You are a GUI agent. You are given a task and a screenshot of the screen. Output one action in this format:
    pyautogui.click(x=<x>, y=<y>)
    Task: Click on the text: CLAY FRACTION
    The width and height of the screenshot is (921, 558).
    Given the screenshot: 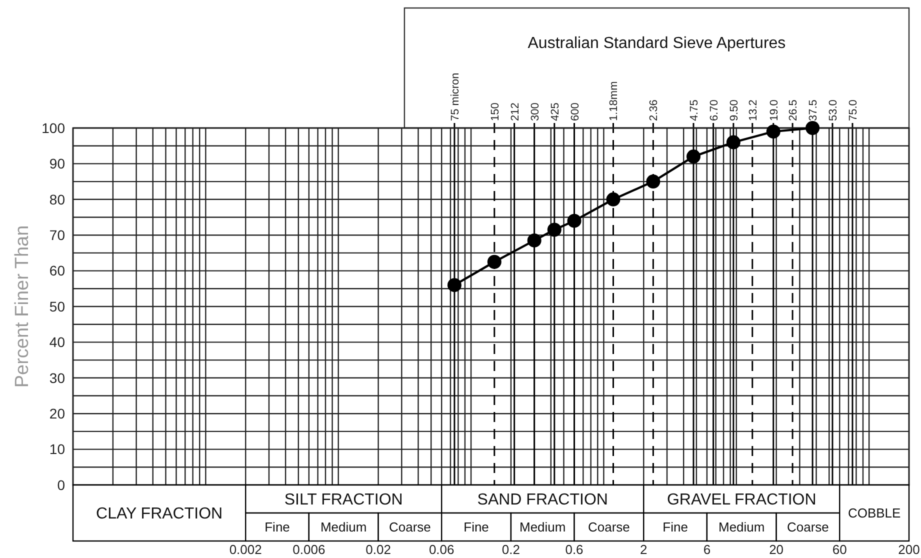 What is the action you would take?
    pyautogui.click(x=159, y=514)
    